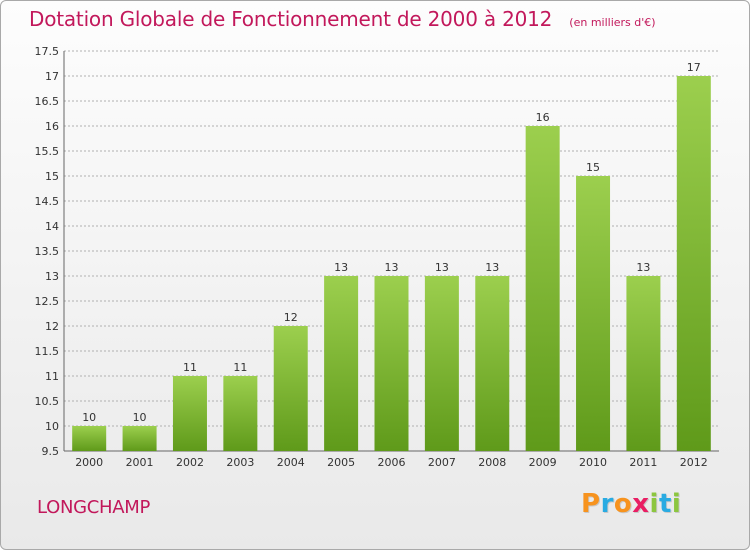  Describe the element at coordinates (190, 462) in the screenshot. I see `x-tick-label: 2002` at that location.